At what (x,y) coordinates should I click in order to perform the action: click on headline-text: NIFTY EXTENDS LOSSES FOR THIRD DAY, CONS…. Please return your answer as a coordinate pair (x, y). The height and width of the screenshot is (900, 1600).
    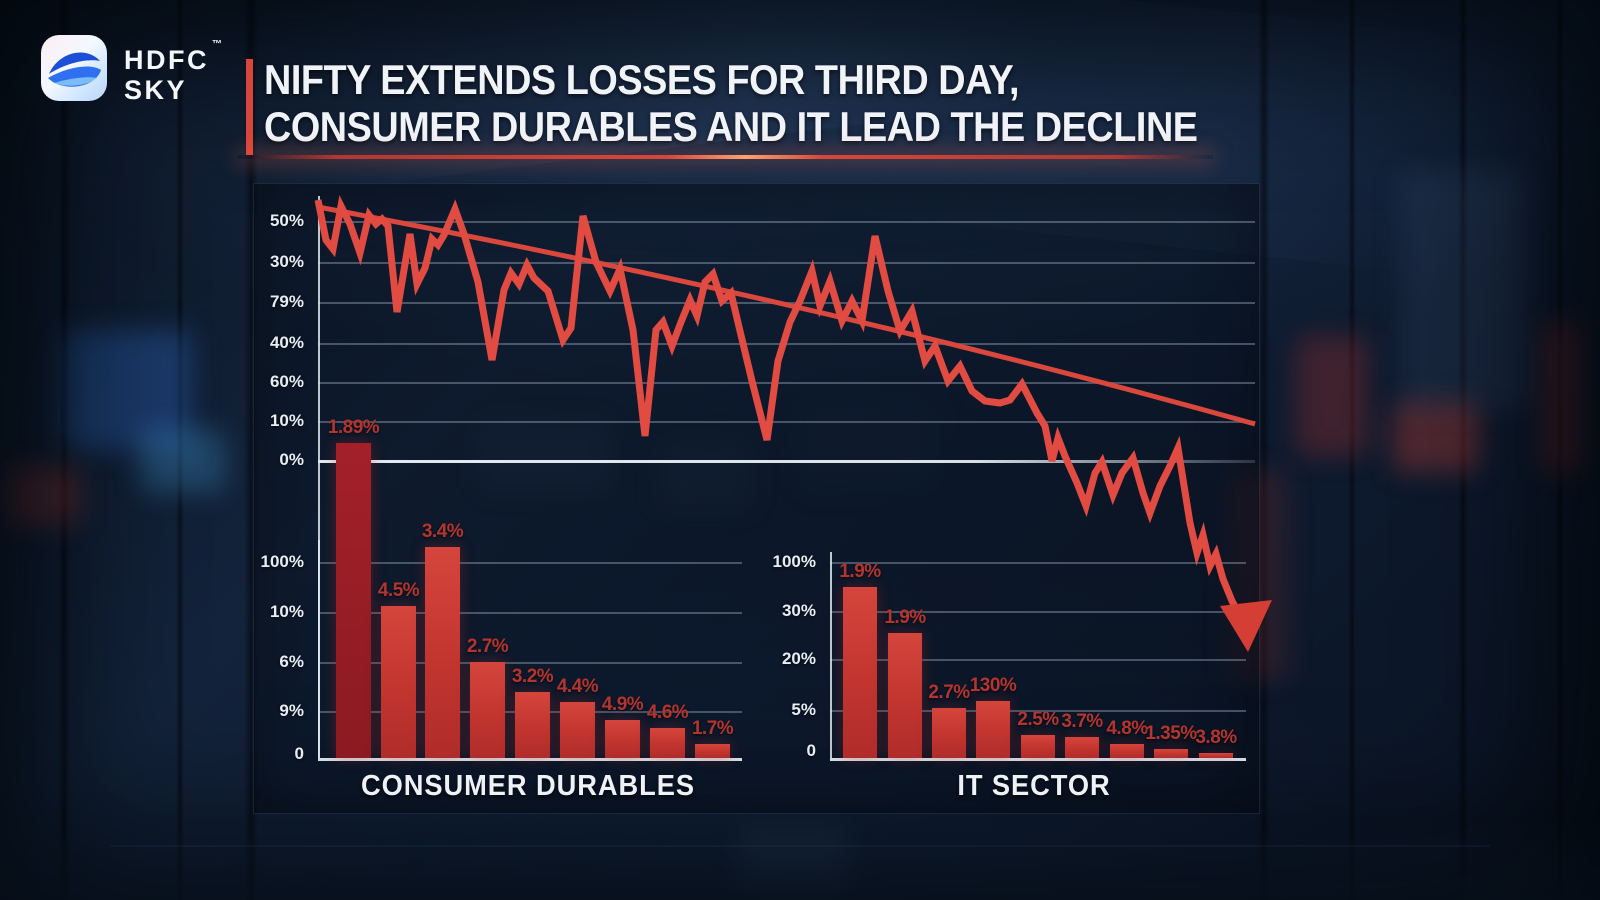
    Looking at the image, I should click on (782, 103).